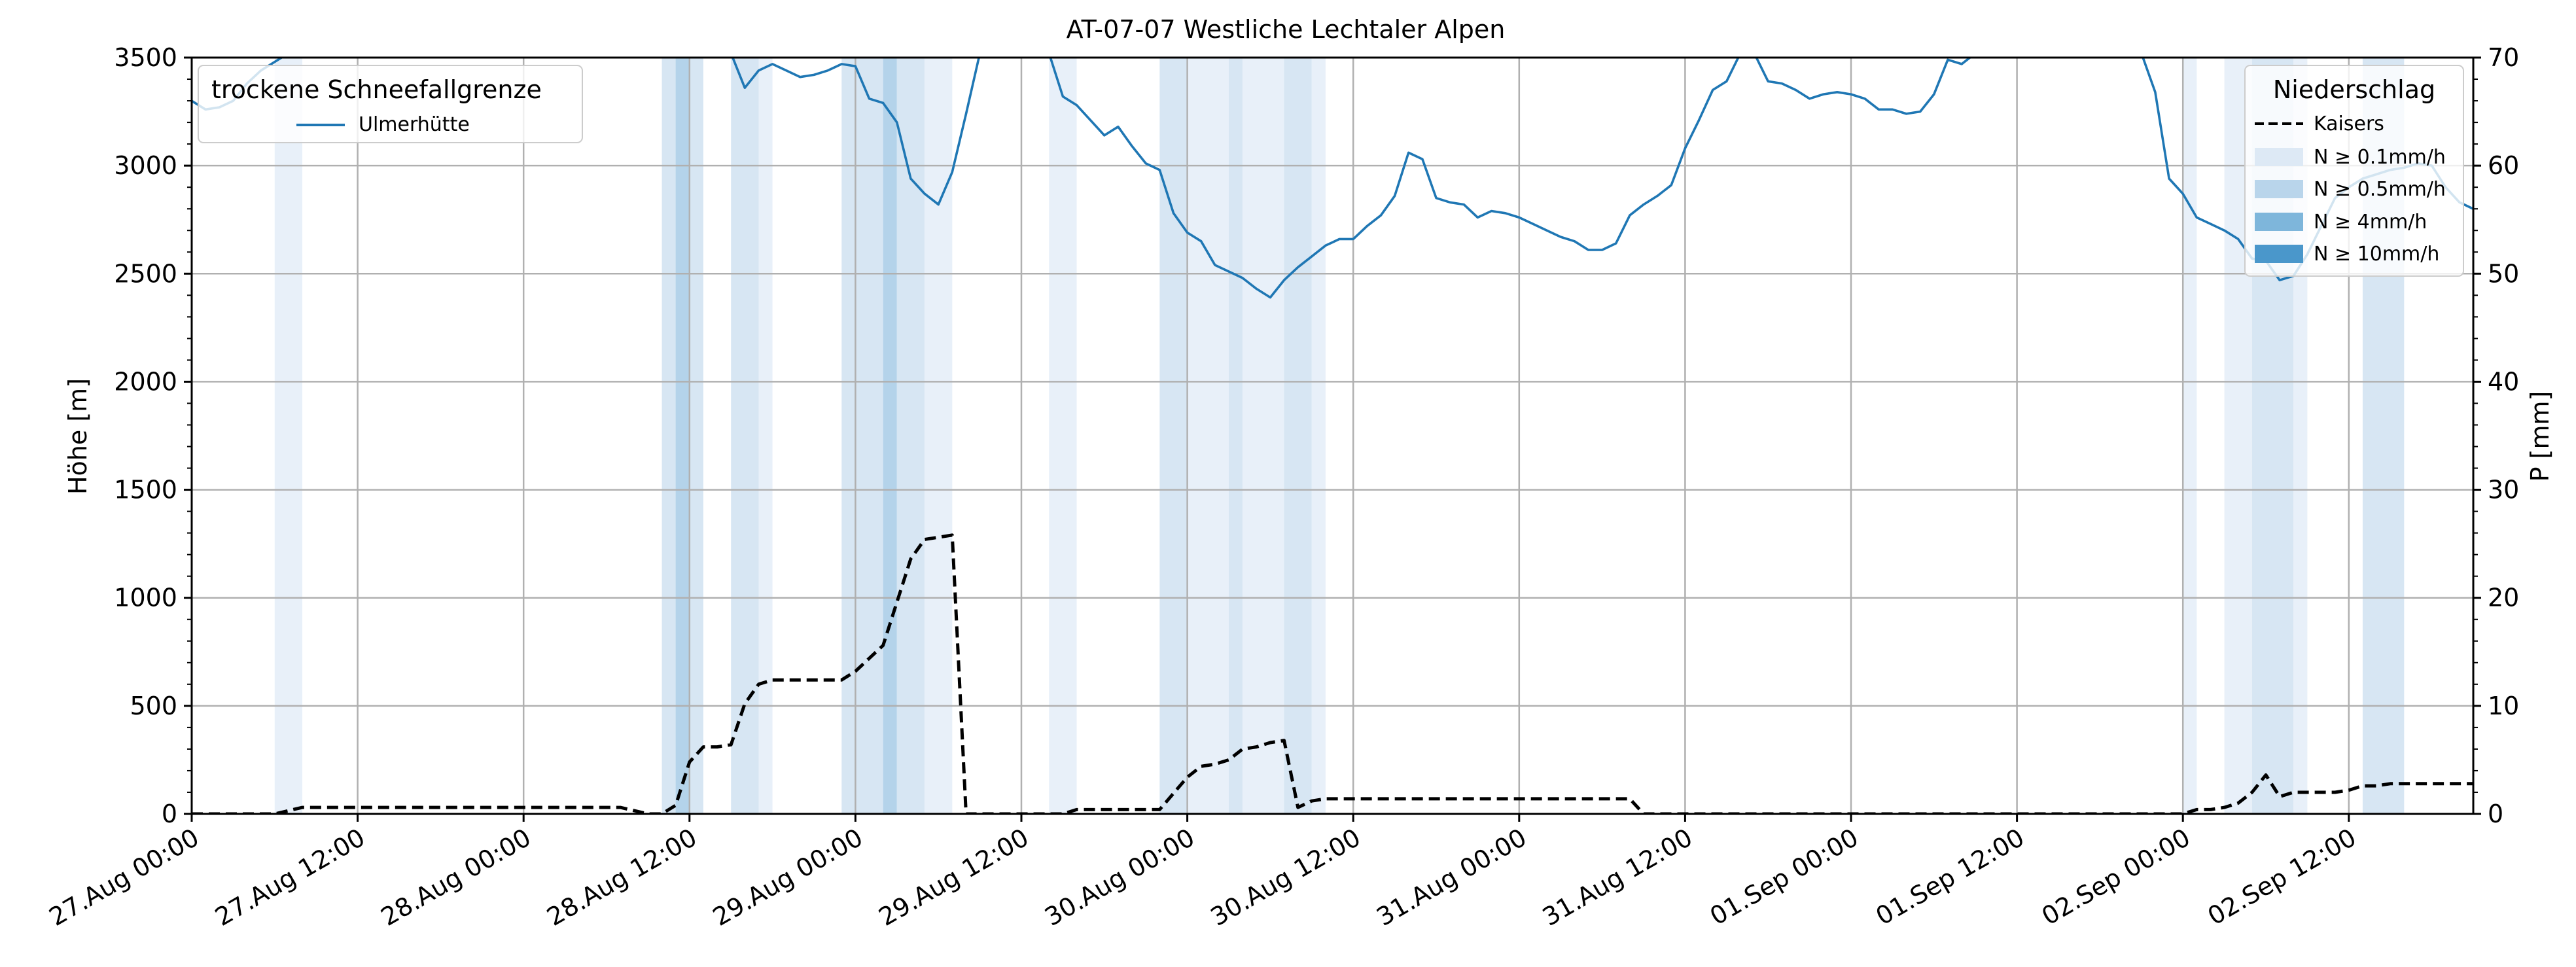  I want to click on legend-swatch-n01, so click(2279, 157).